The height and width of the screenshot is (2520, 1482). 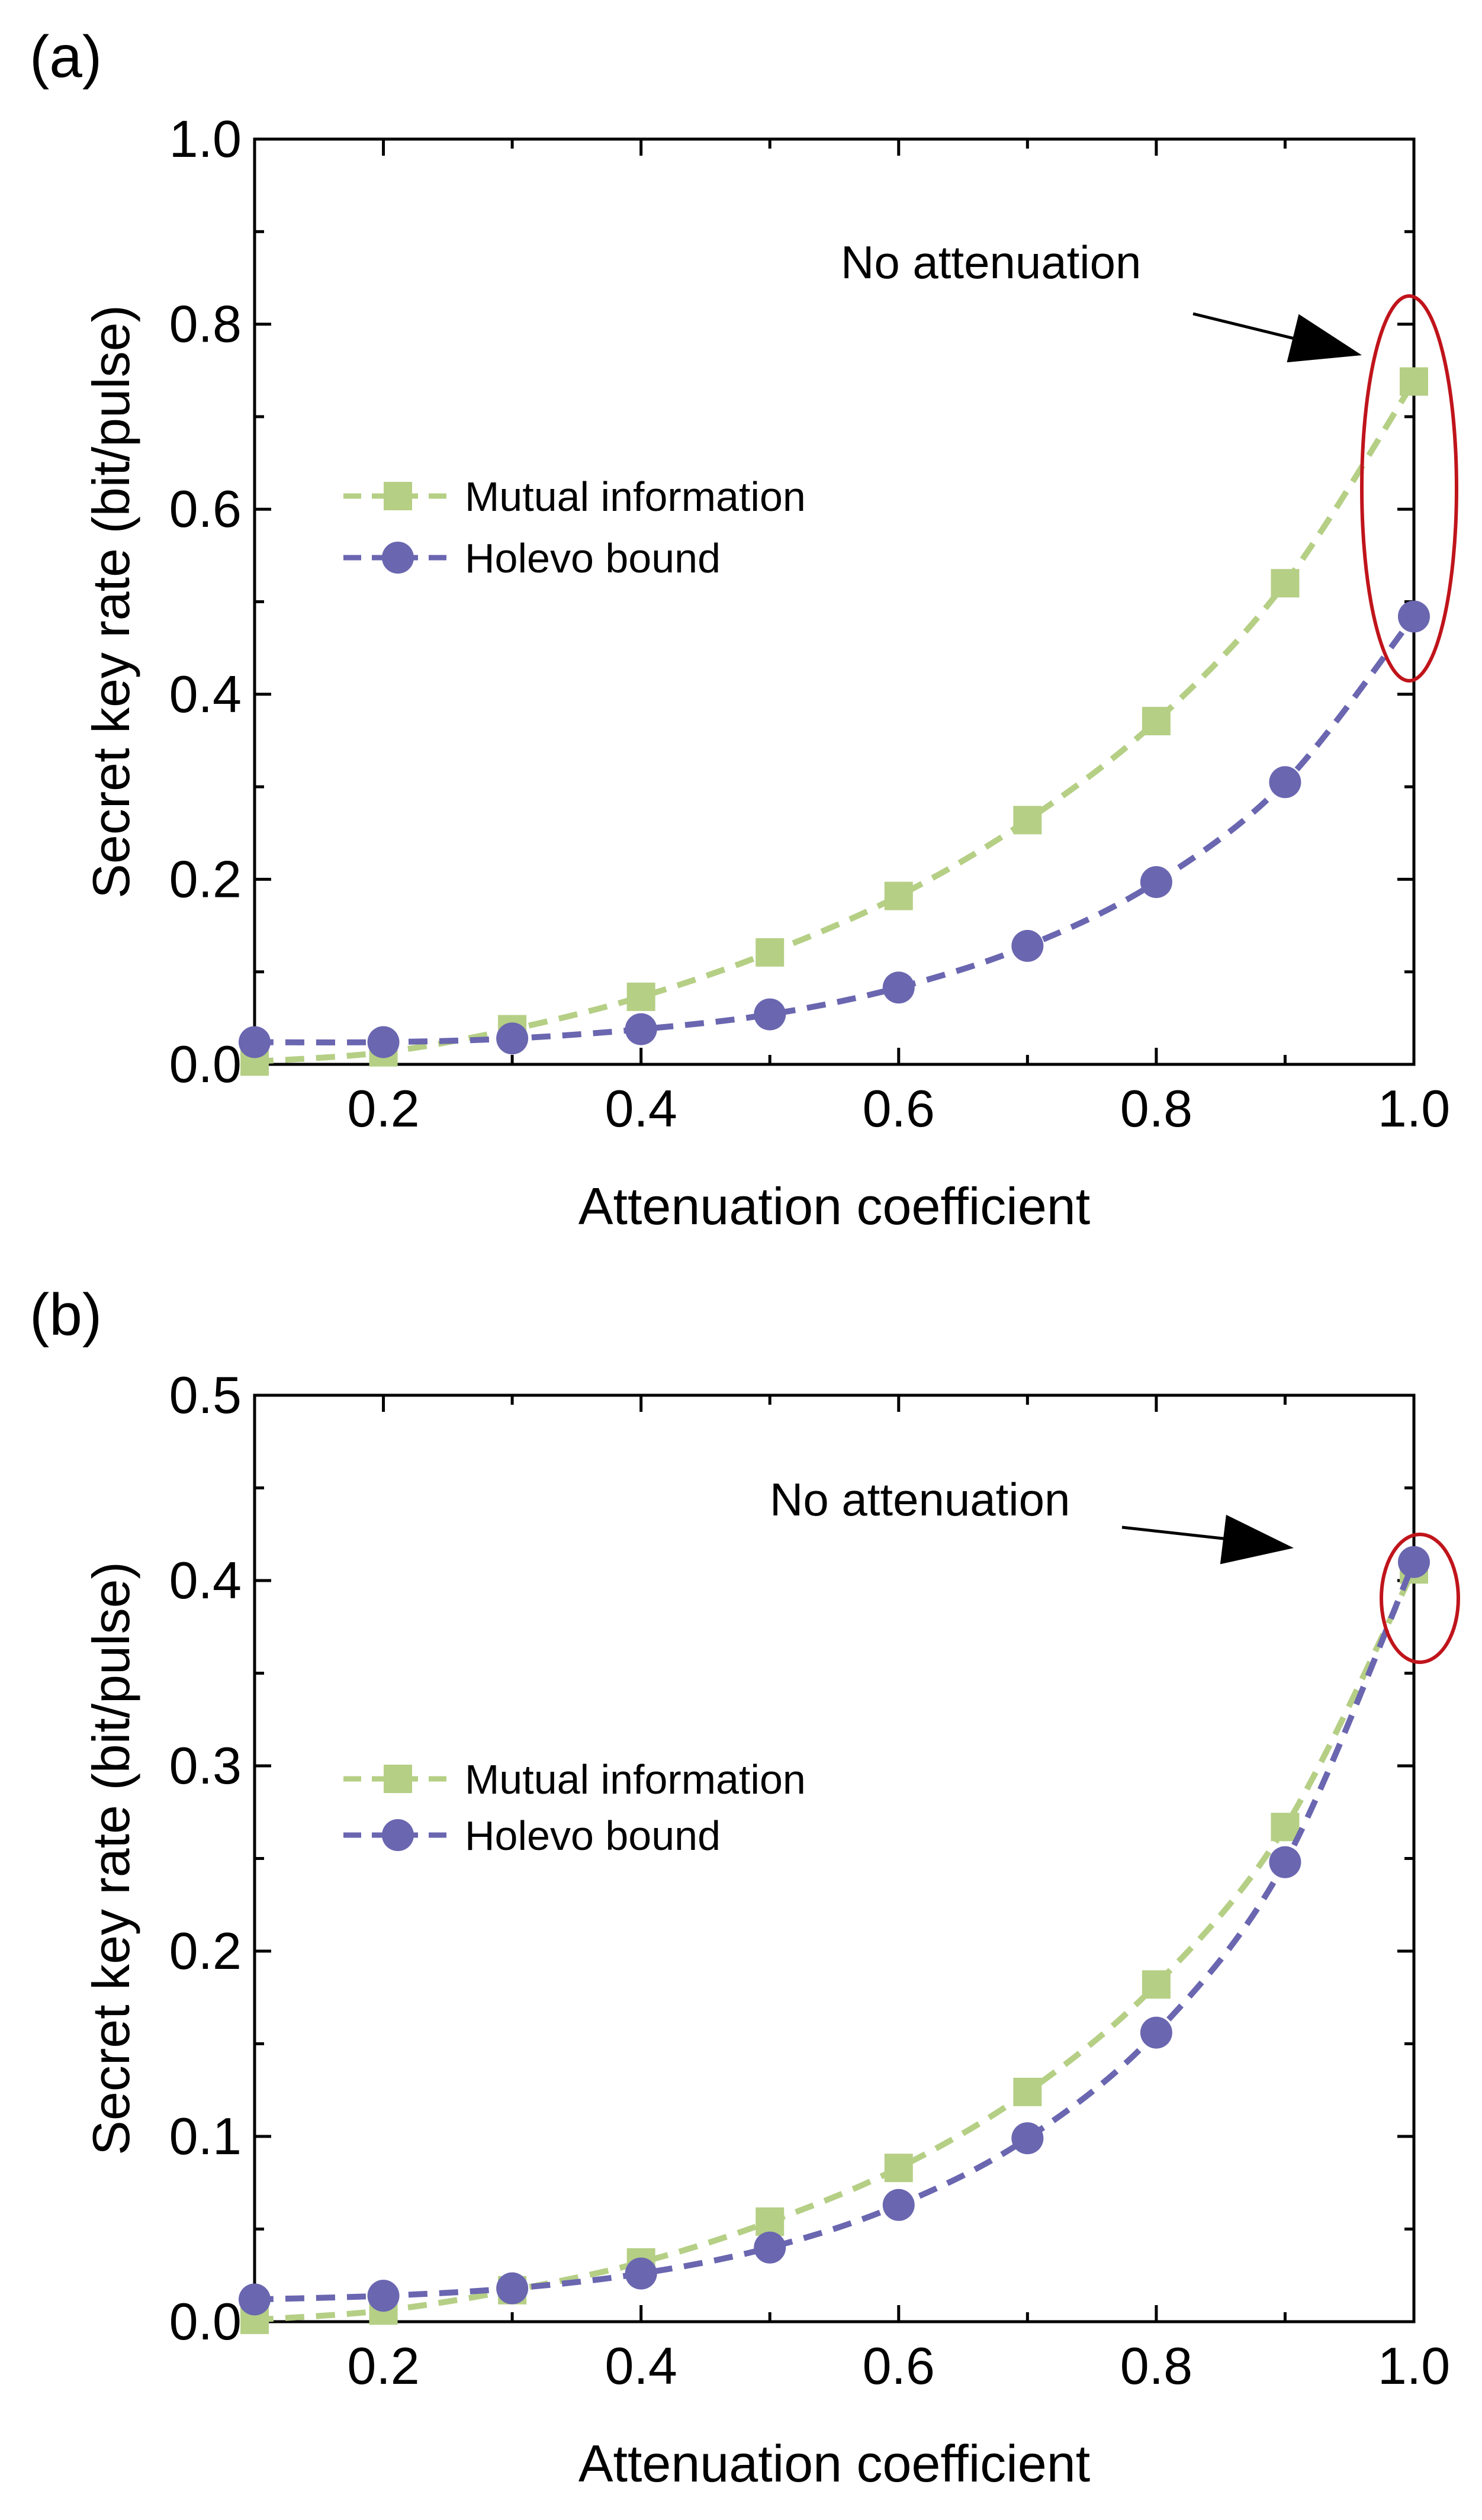 I want to click on y-tick-label: 0.3, so click(x=205, y=1766).